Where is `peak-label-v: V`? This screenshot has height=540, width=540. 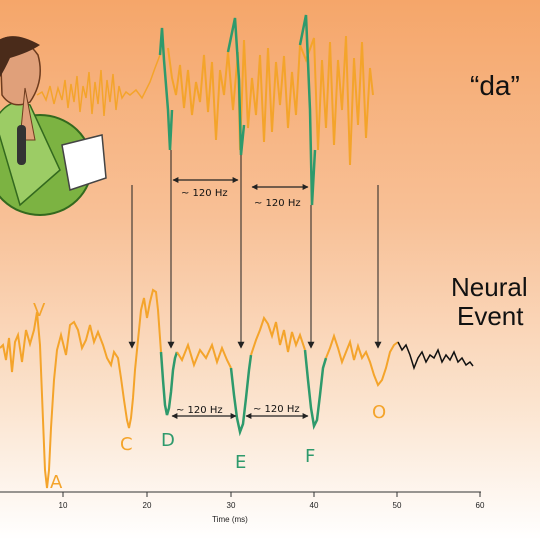
peak-label-v: V is located at coordinates (39, 310).